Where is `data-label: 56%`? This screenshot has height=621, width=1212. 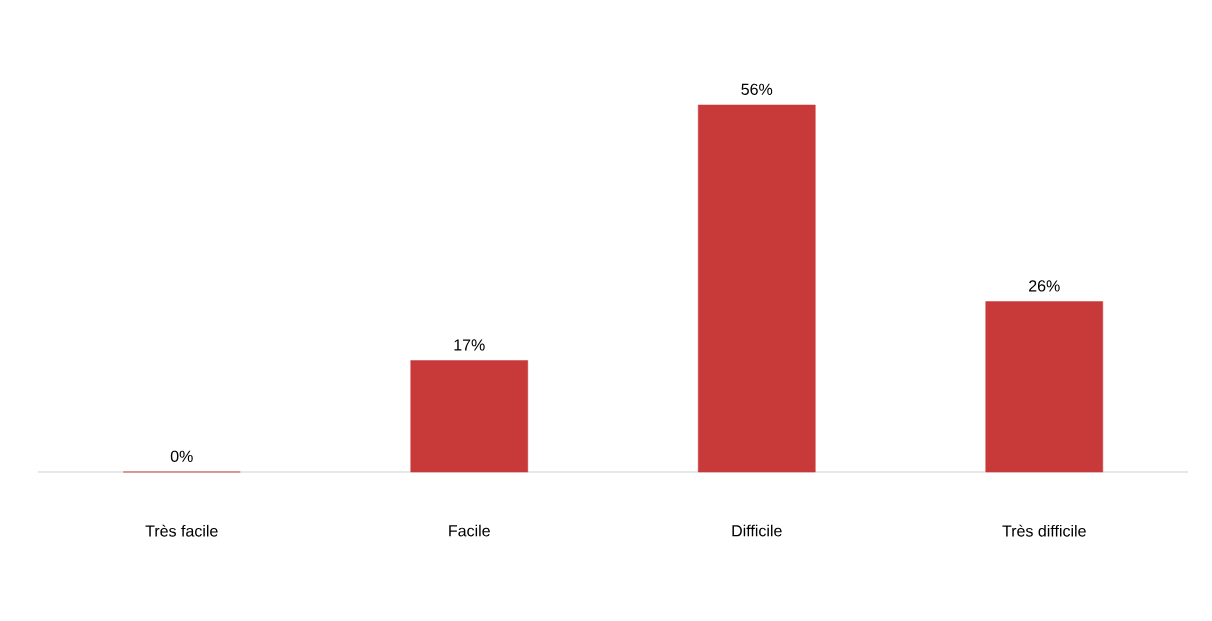 data-label: 56% is located at coordinates (757, 89).